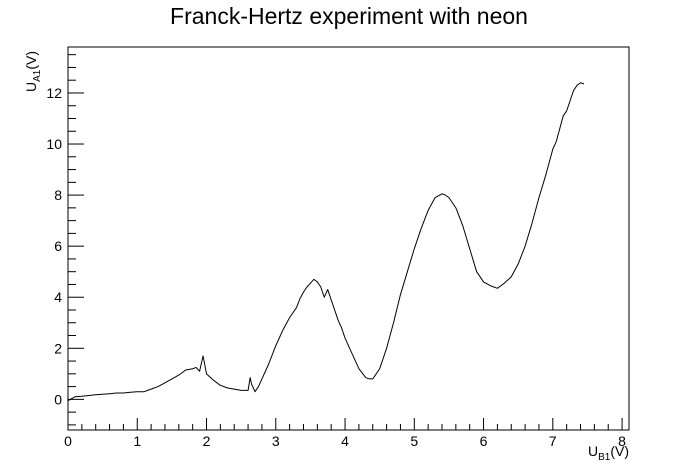  I want to click on x-axis-label-main: U, so click(593, 451).